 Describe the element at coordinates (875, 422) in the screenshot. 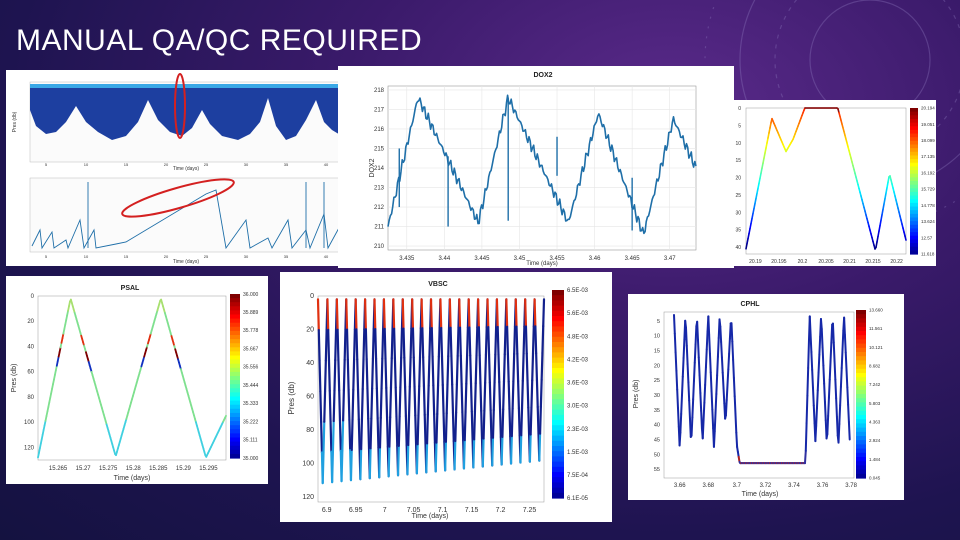

I see `cphl-colorbar-label-6: 4.363` at that location.